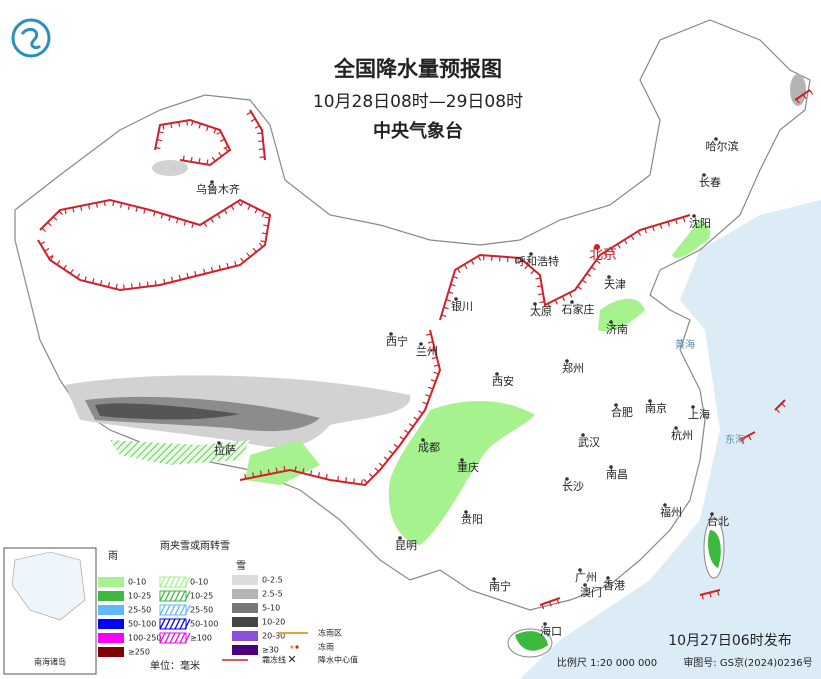 This screenshot has height=679, width=821. Describe the element at coordinates (427, 351) in the screenshot. I see `city-label: 兰州` at that location.